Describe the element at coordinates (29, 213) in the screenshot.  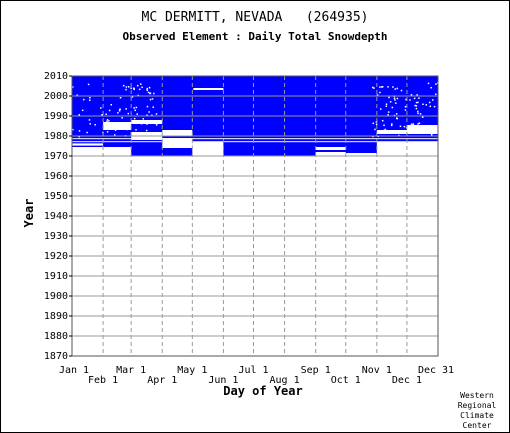
I see `y-axis-label: Year` at that location.